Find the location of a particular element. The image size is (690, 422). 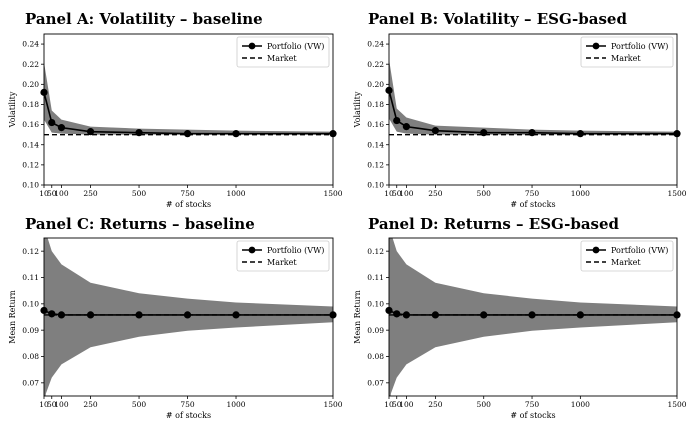

panel-title: Panel D: Returns – ESG-based is located at coordinates (494, 224).